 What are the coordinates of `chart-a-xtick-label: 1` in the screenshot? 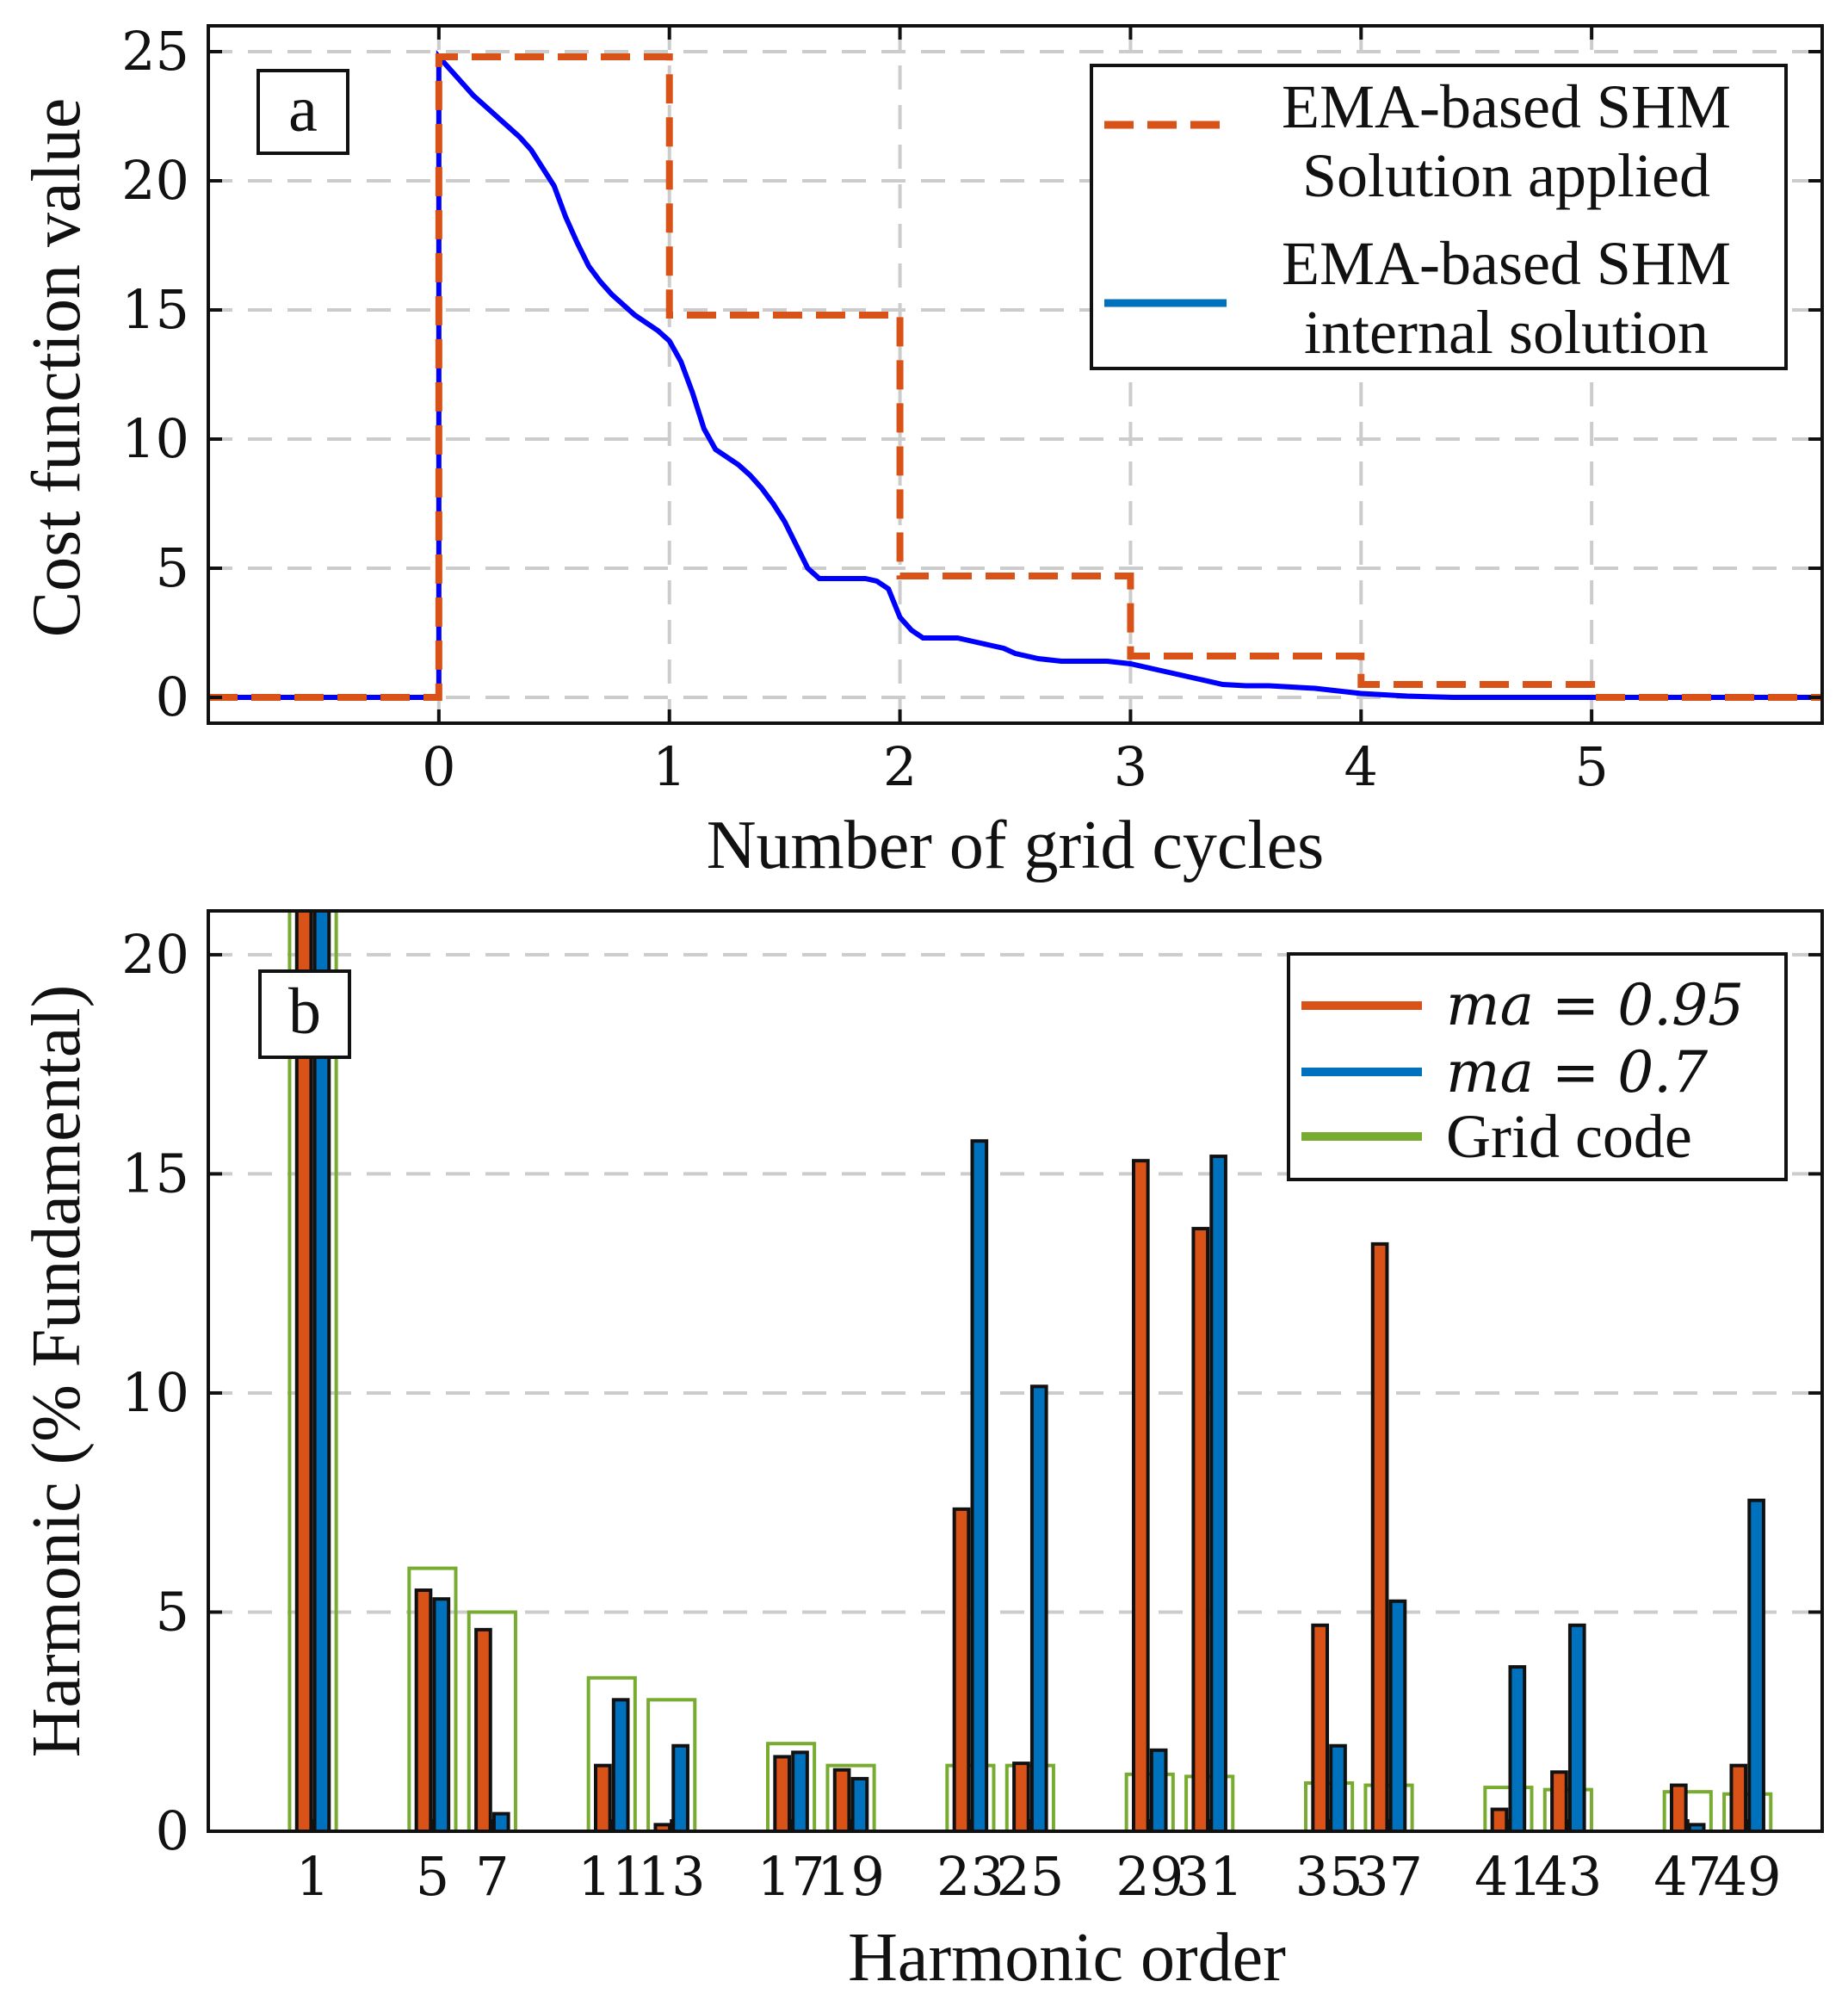 It's located at (669, 766).